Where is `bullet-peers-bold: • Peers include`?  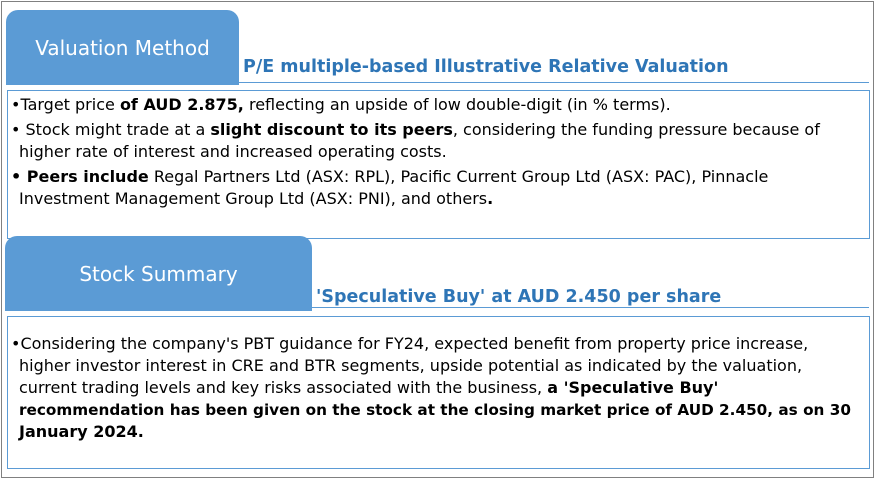 bullet-peers-bold: • Peers include is located at coordinates (80, 176).